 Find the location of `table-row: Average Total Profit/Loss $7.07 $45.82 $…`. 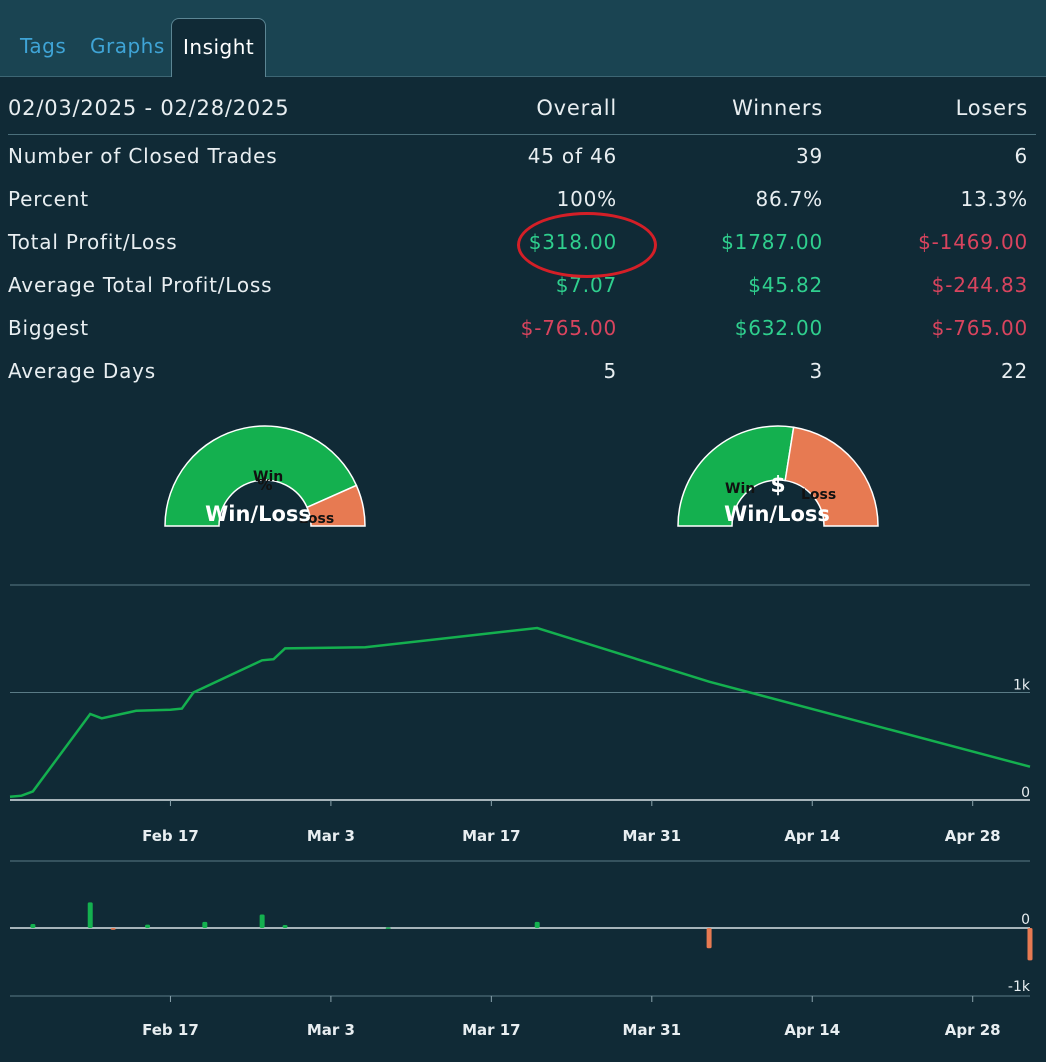

table-row: Average Total Profit/Loss $7.07 $45.82 $… is located at coordinates (523, 293).